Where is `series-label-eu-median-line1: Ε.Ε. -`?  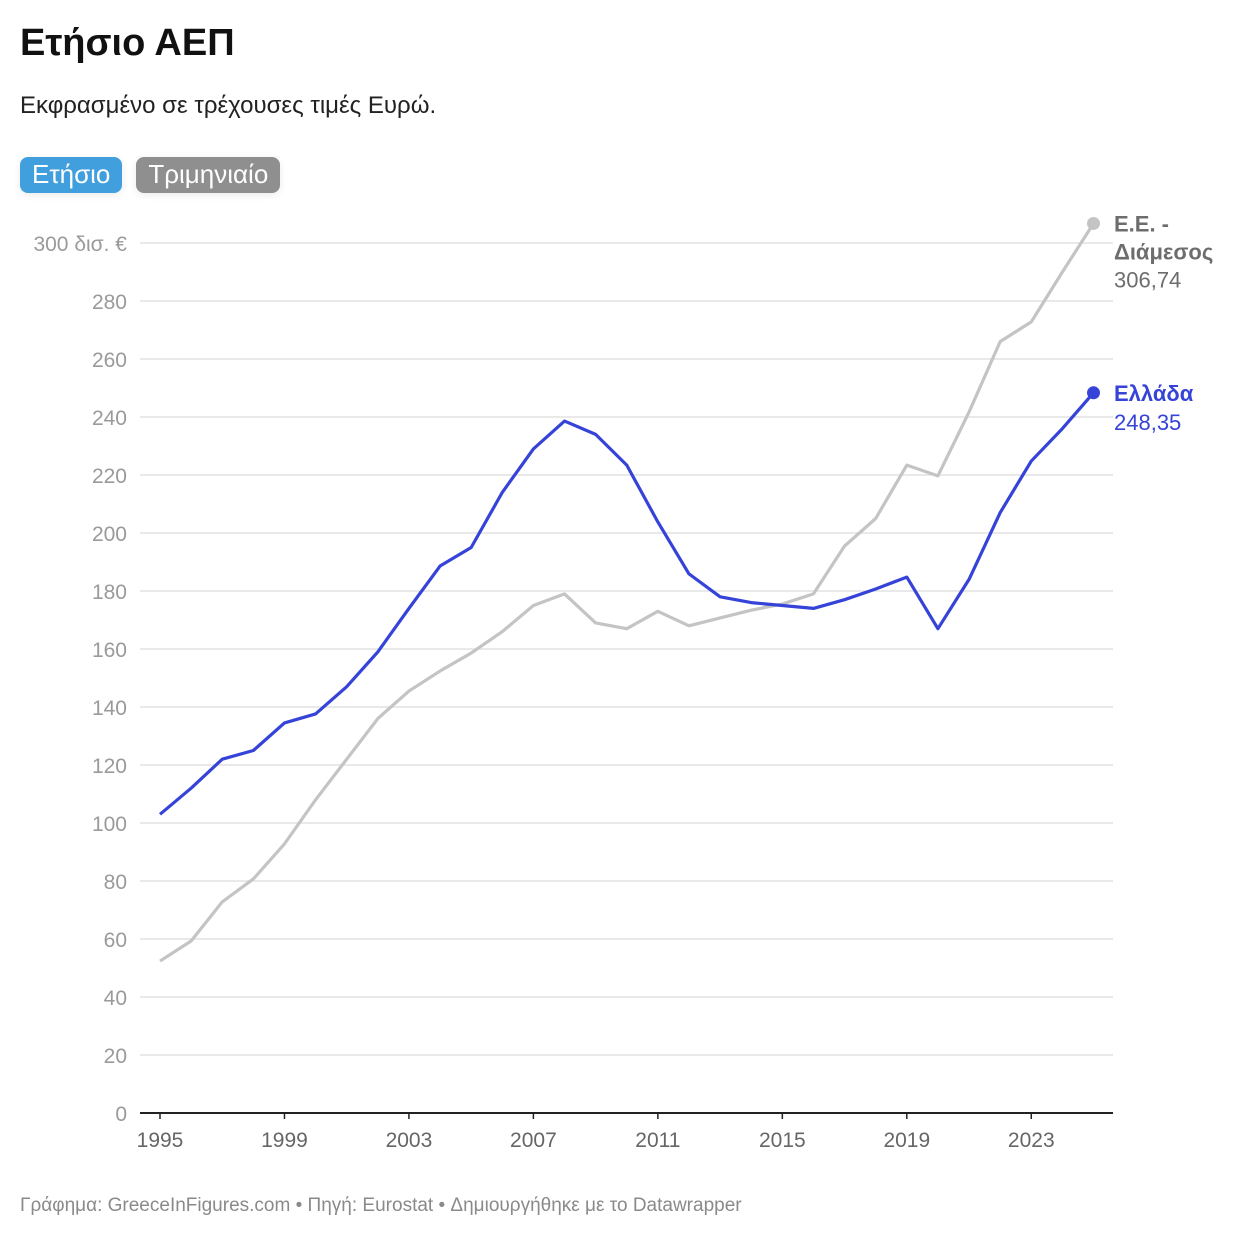 series-label-eu-median-line1: Ε.Ε. - is located at coordinates (1141, 223).